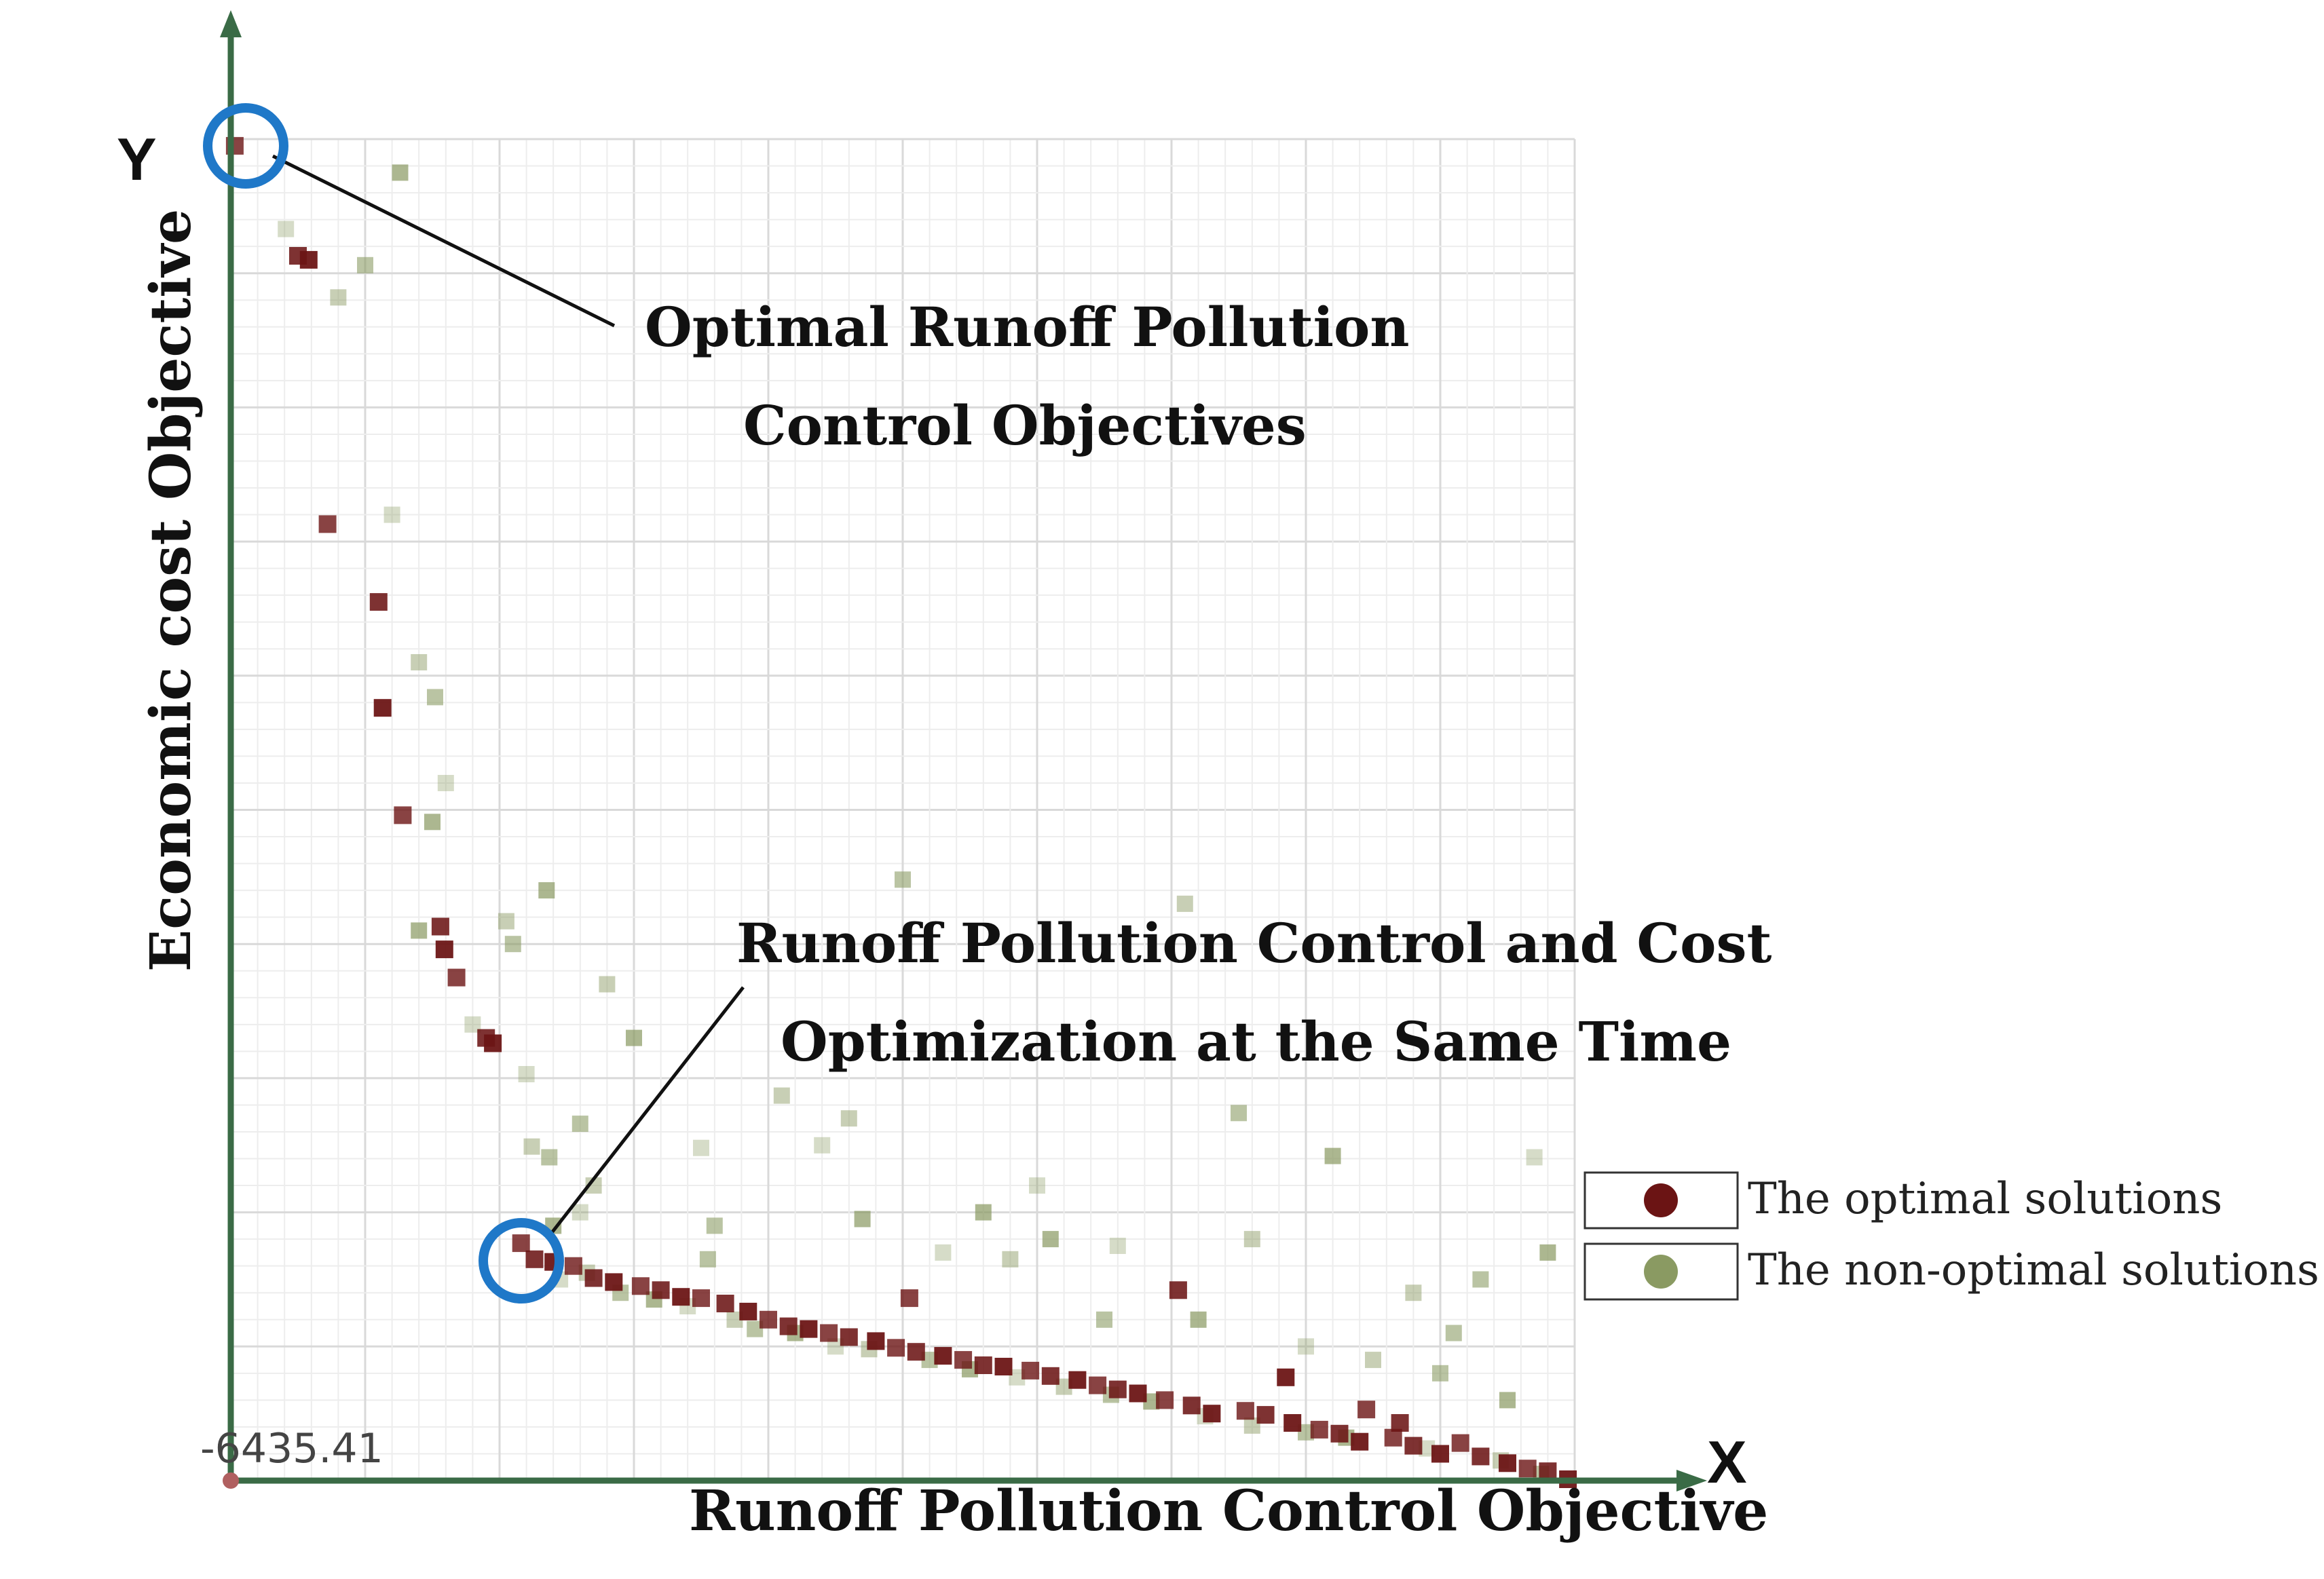 The width and height of the screenshot is (2324, 1579). What do you see at coordinates (1727, 1462) in the screenshot?
I see `x-axis-letter: X` at bounding box center [1727, 1462].